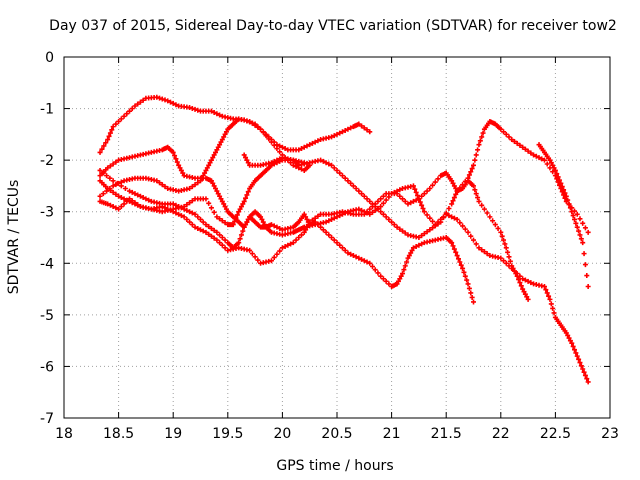  I want to click on x-tick-label: 19, so click(173, 434).